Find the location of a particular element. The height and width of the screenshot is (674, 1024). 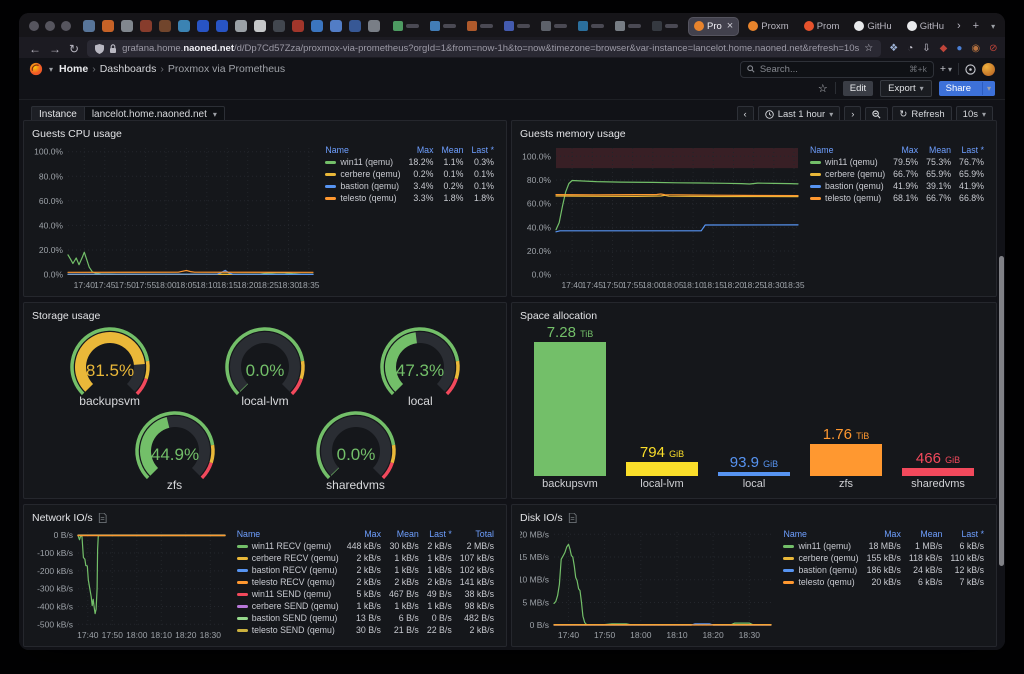

tracking-protection-icon: ⊘ is located at coordinates (993, 48).